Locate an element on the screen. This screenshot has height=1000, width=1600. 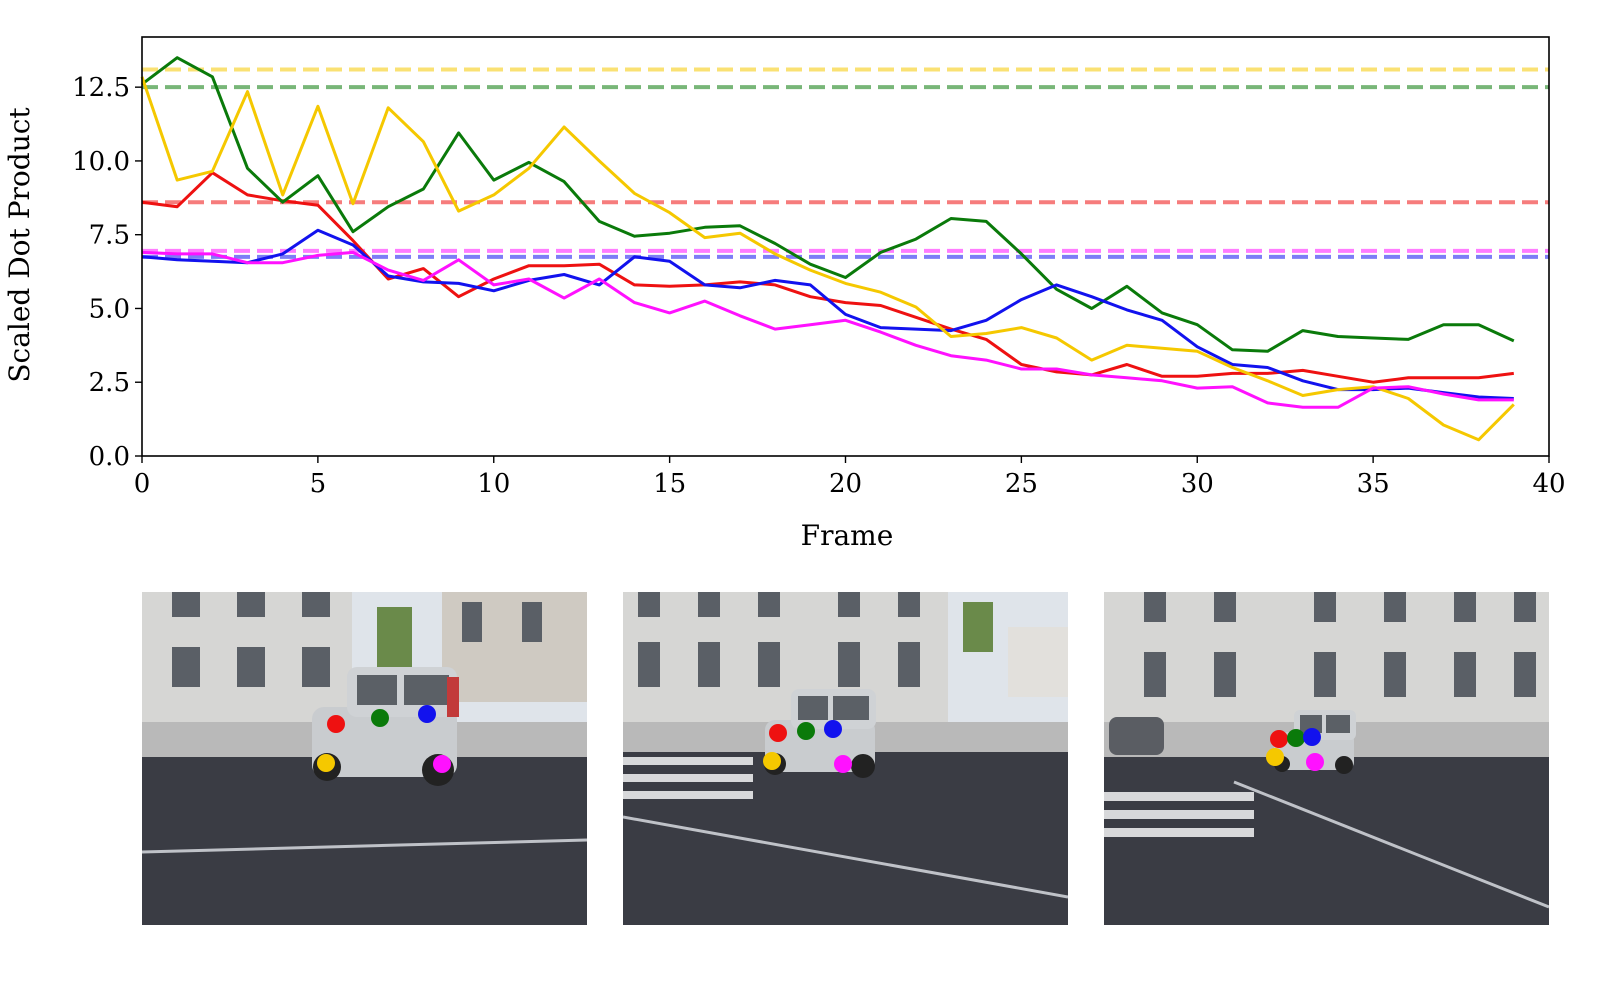
x-tick-label: 0 is located at coordinates (142, 484).